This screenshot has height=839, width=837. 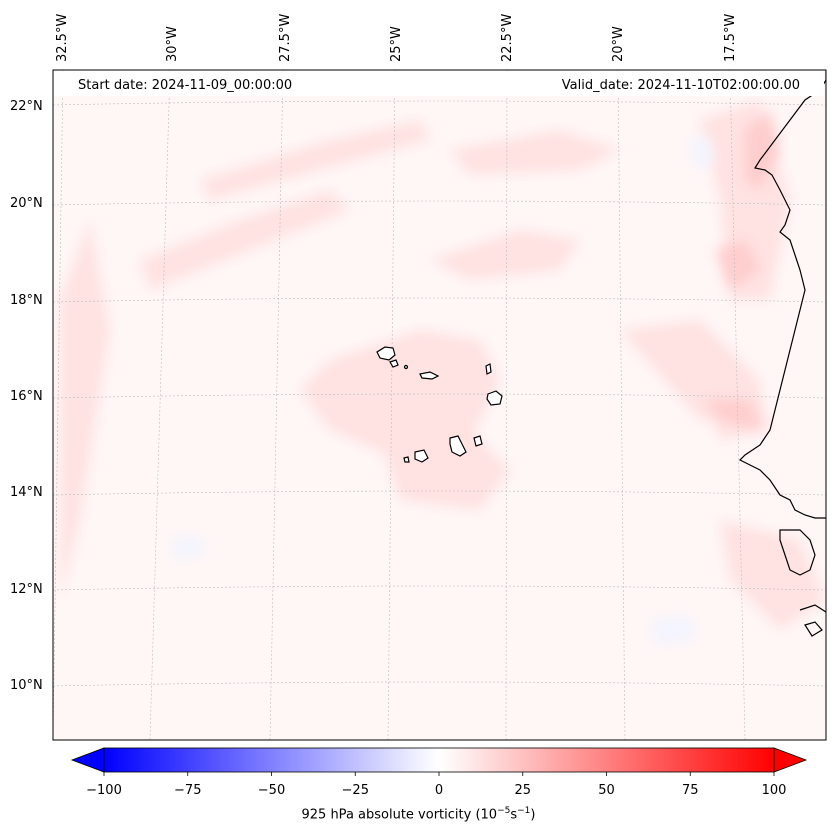 What do you see at coordinates (396, 44) in the screenshot?
I see `lon-label: 25°W` at bounding box center [396, 44].